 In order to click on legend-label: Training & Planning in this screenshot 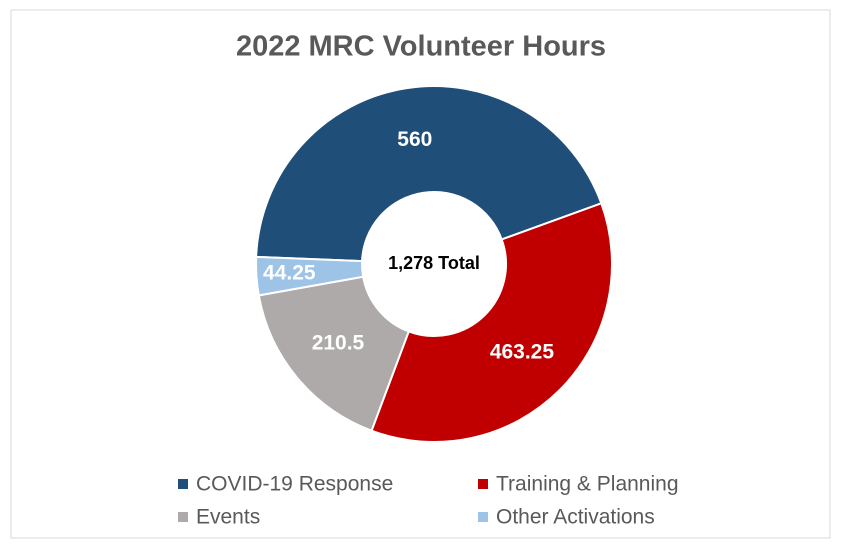, I will do `click(587, 484)`.